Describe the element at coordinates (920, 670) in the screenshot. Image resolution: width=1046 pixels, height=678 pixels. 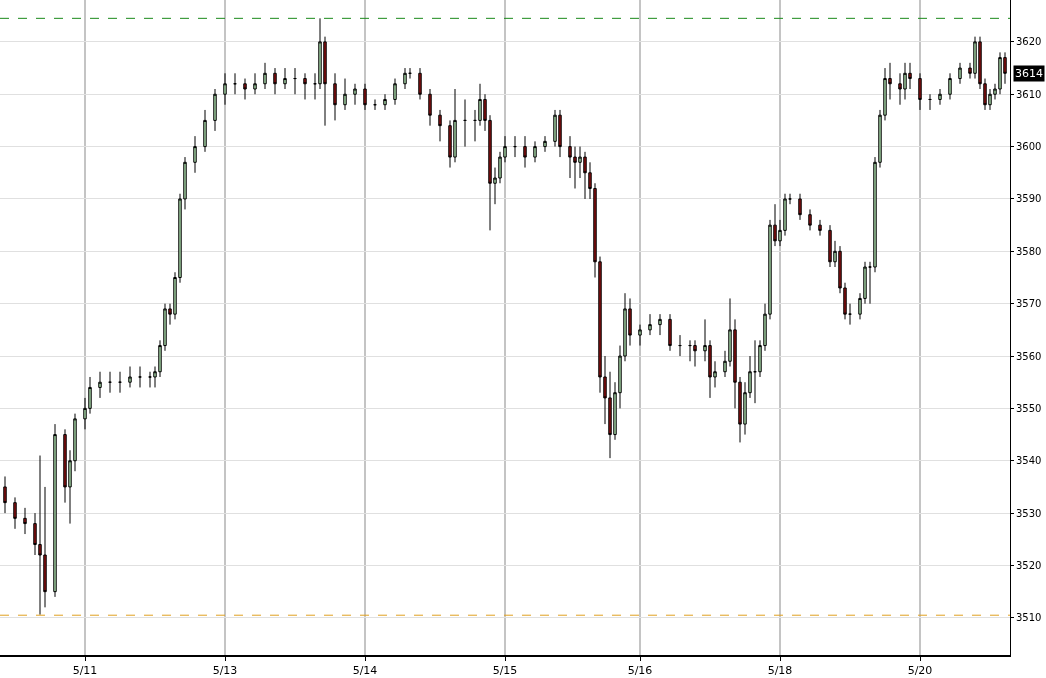
I see `x-tick-label: 5/20` at that location.